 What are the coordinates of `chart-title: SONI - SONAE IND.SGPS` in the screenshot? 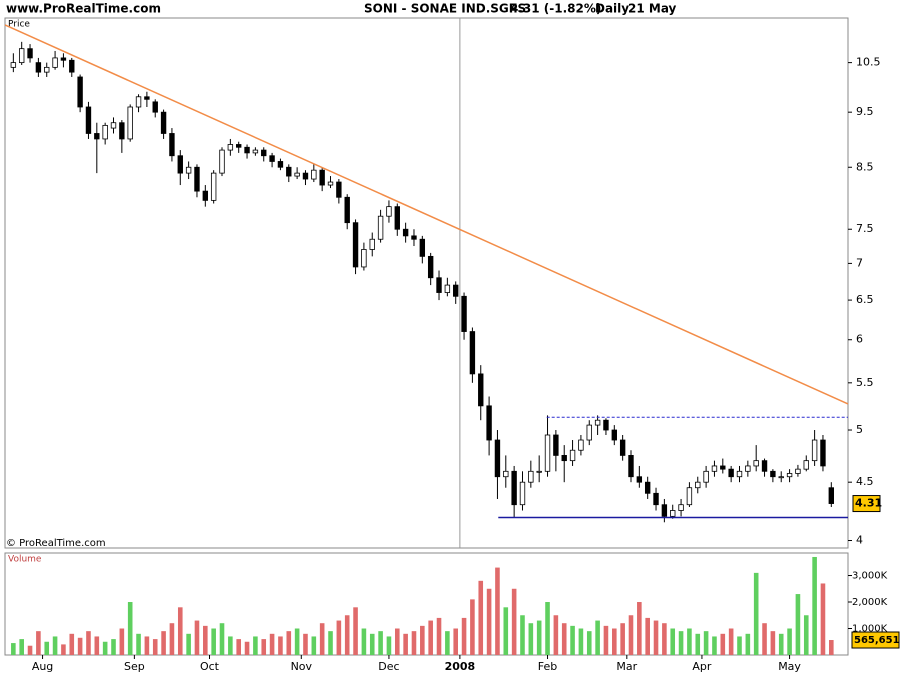 It's located at (445, 9).